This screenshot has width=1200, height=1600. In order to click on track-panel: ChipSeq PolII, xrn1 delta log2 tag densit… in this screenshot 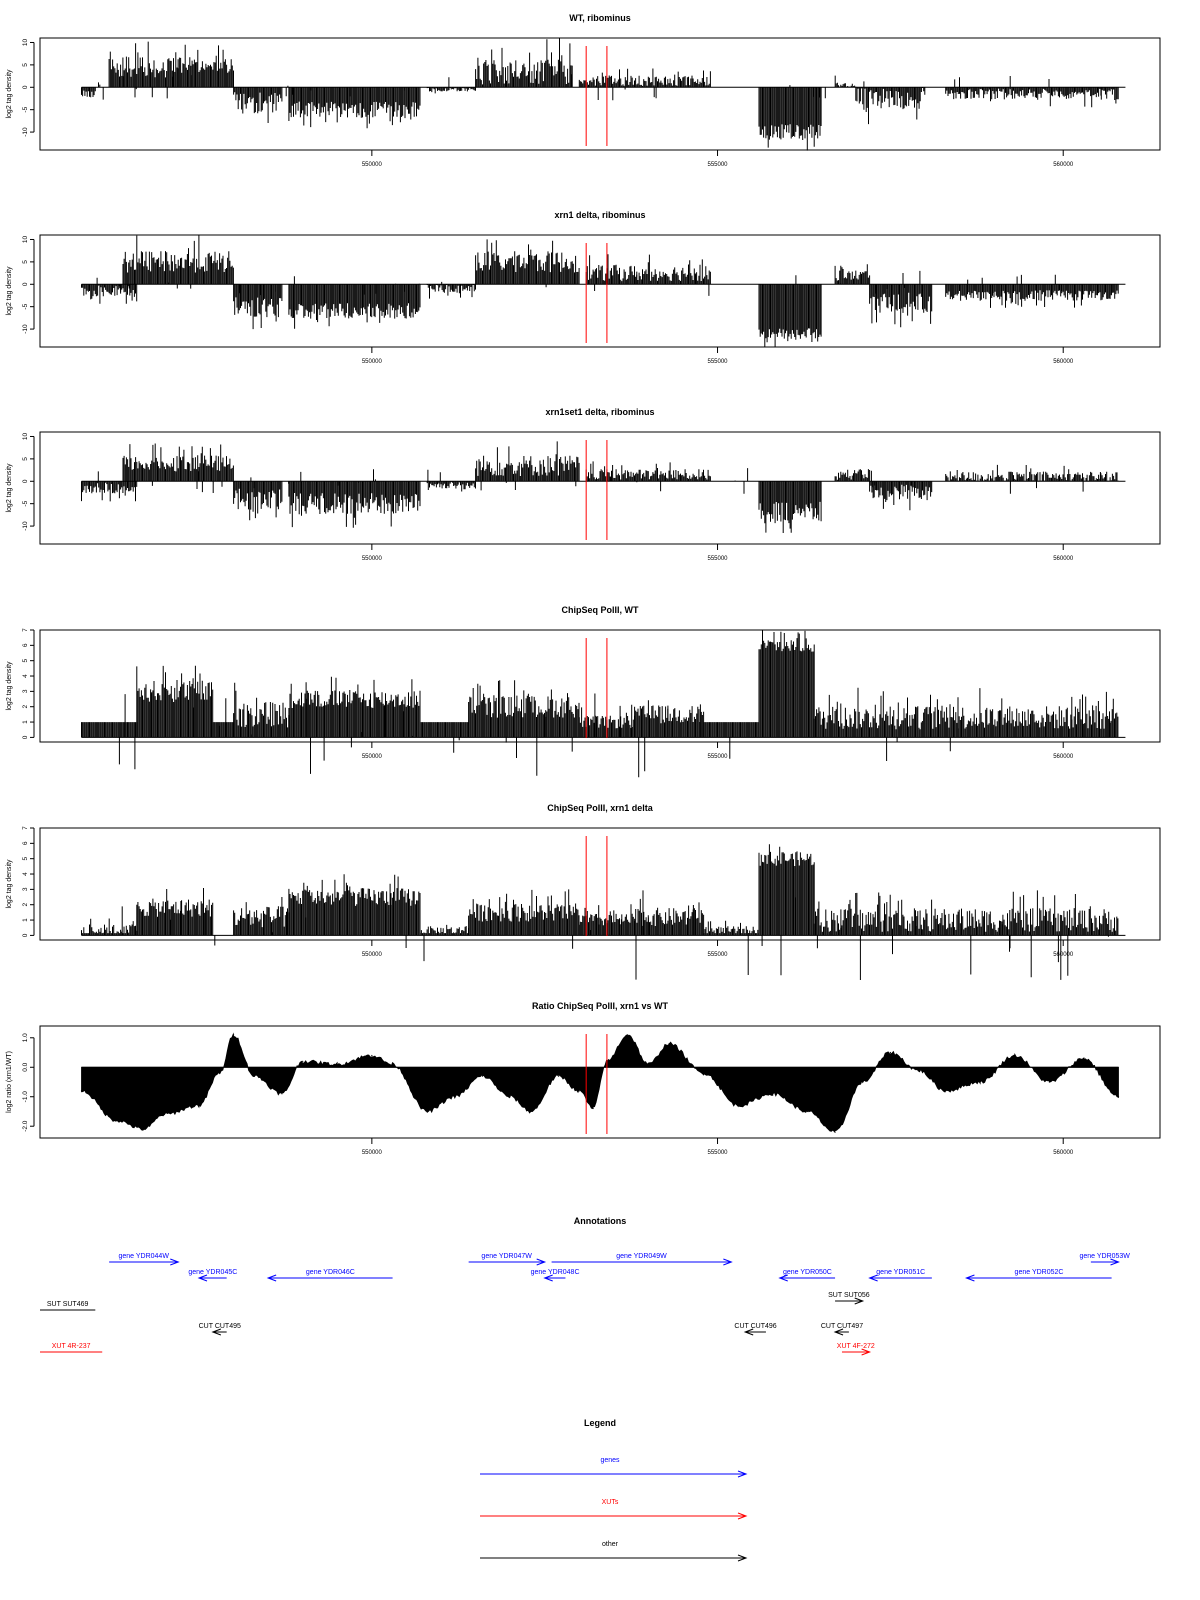, I will do `click(583, 891)`.